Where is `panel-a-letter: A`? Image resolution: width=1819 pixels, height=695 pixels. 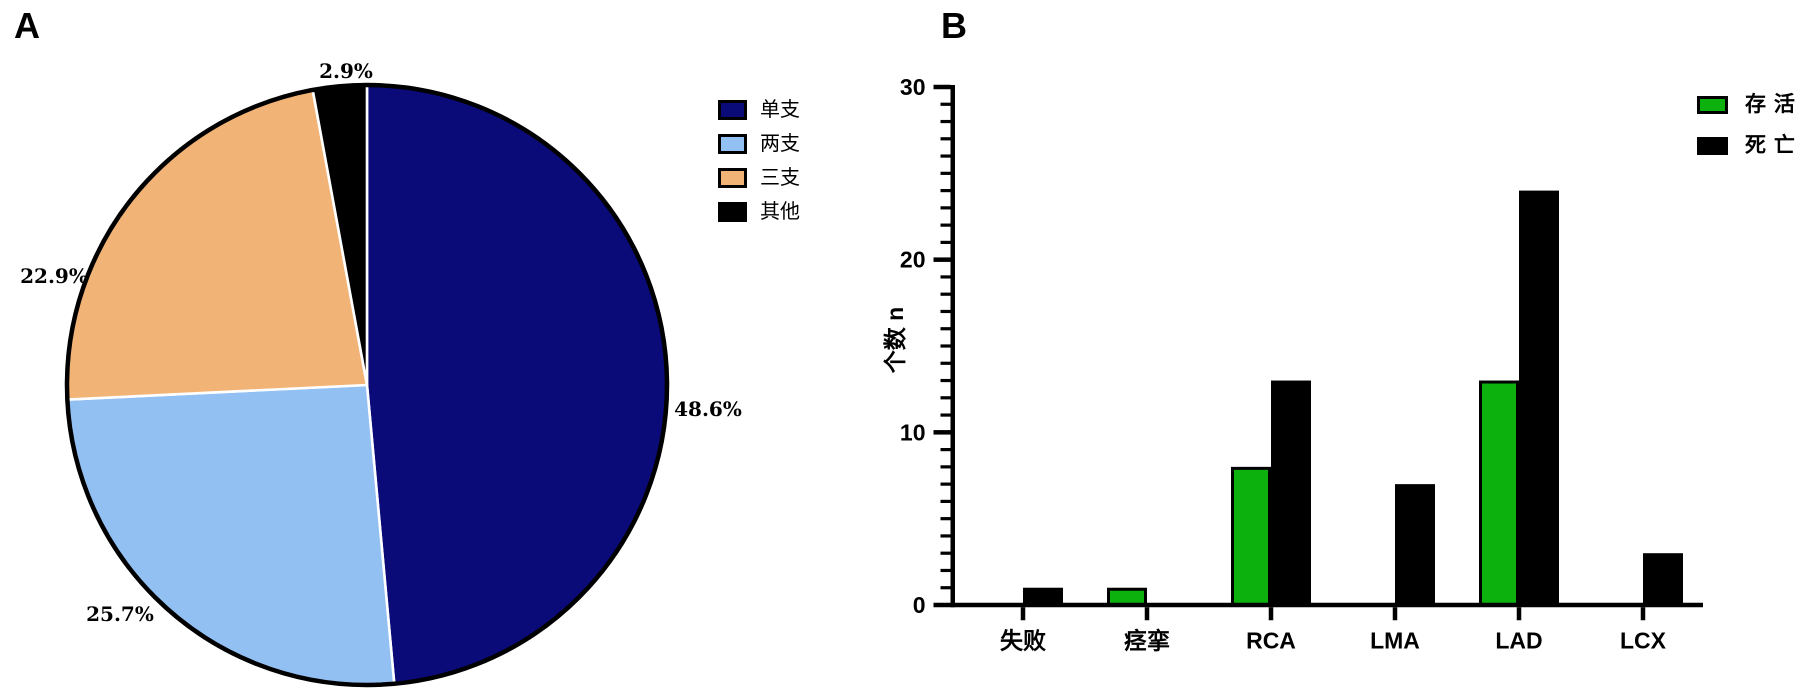
panel-a-letter: A is located at coordinates (27, 25).